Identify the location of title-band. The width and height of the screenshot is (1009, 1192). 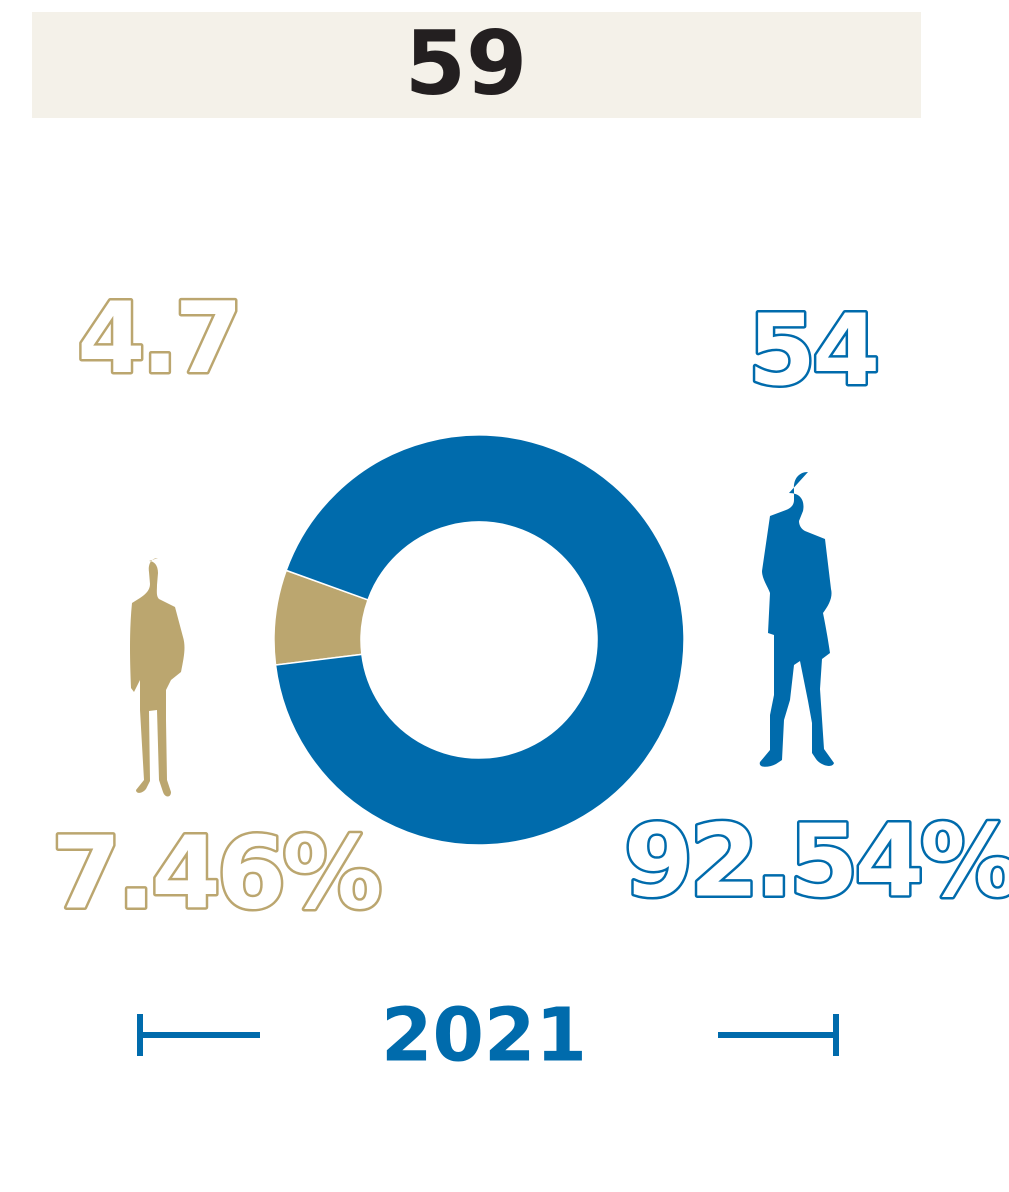
(476, 65).